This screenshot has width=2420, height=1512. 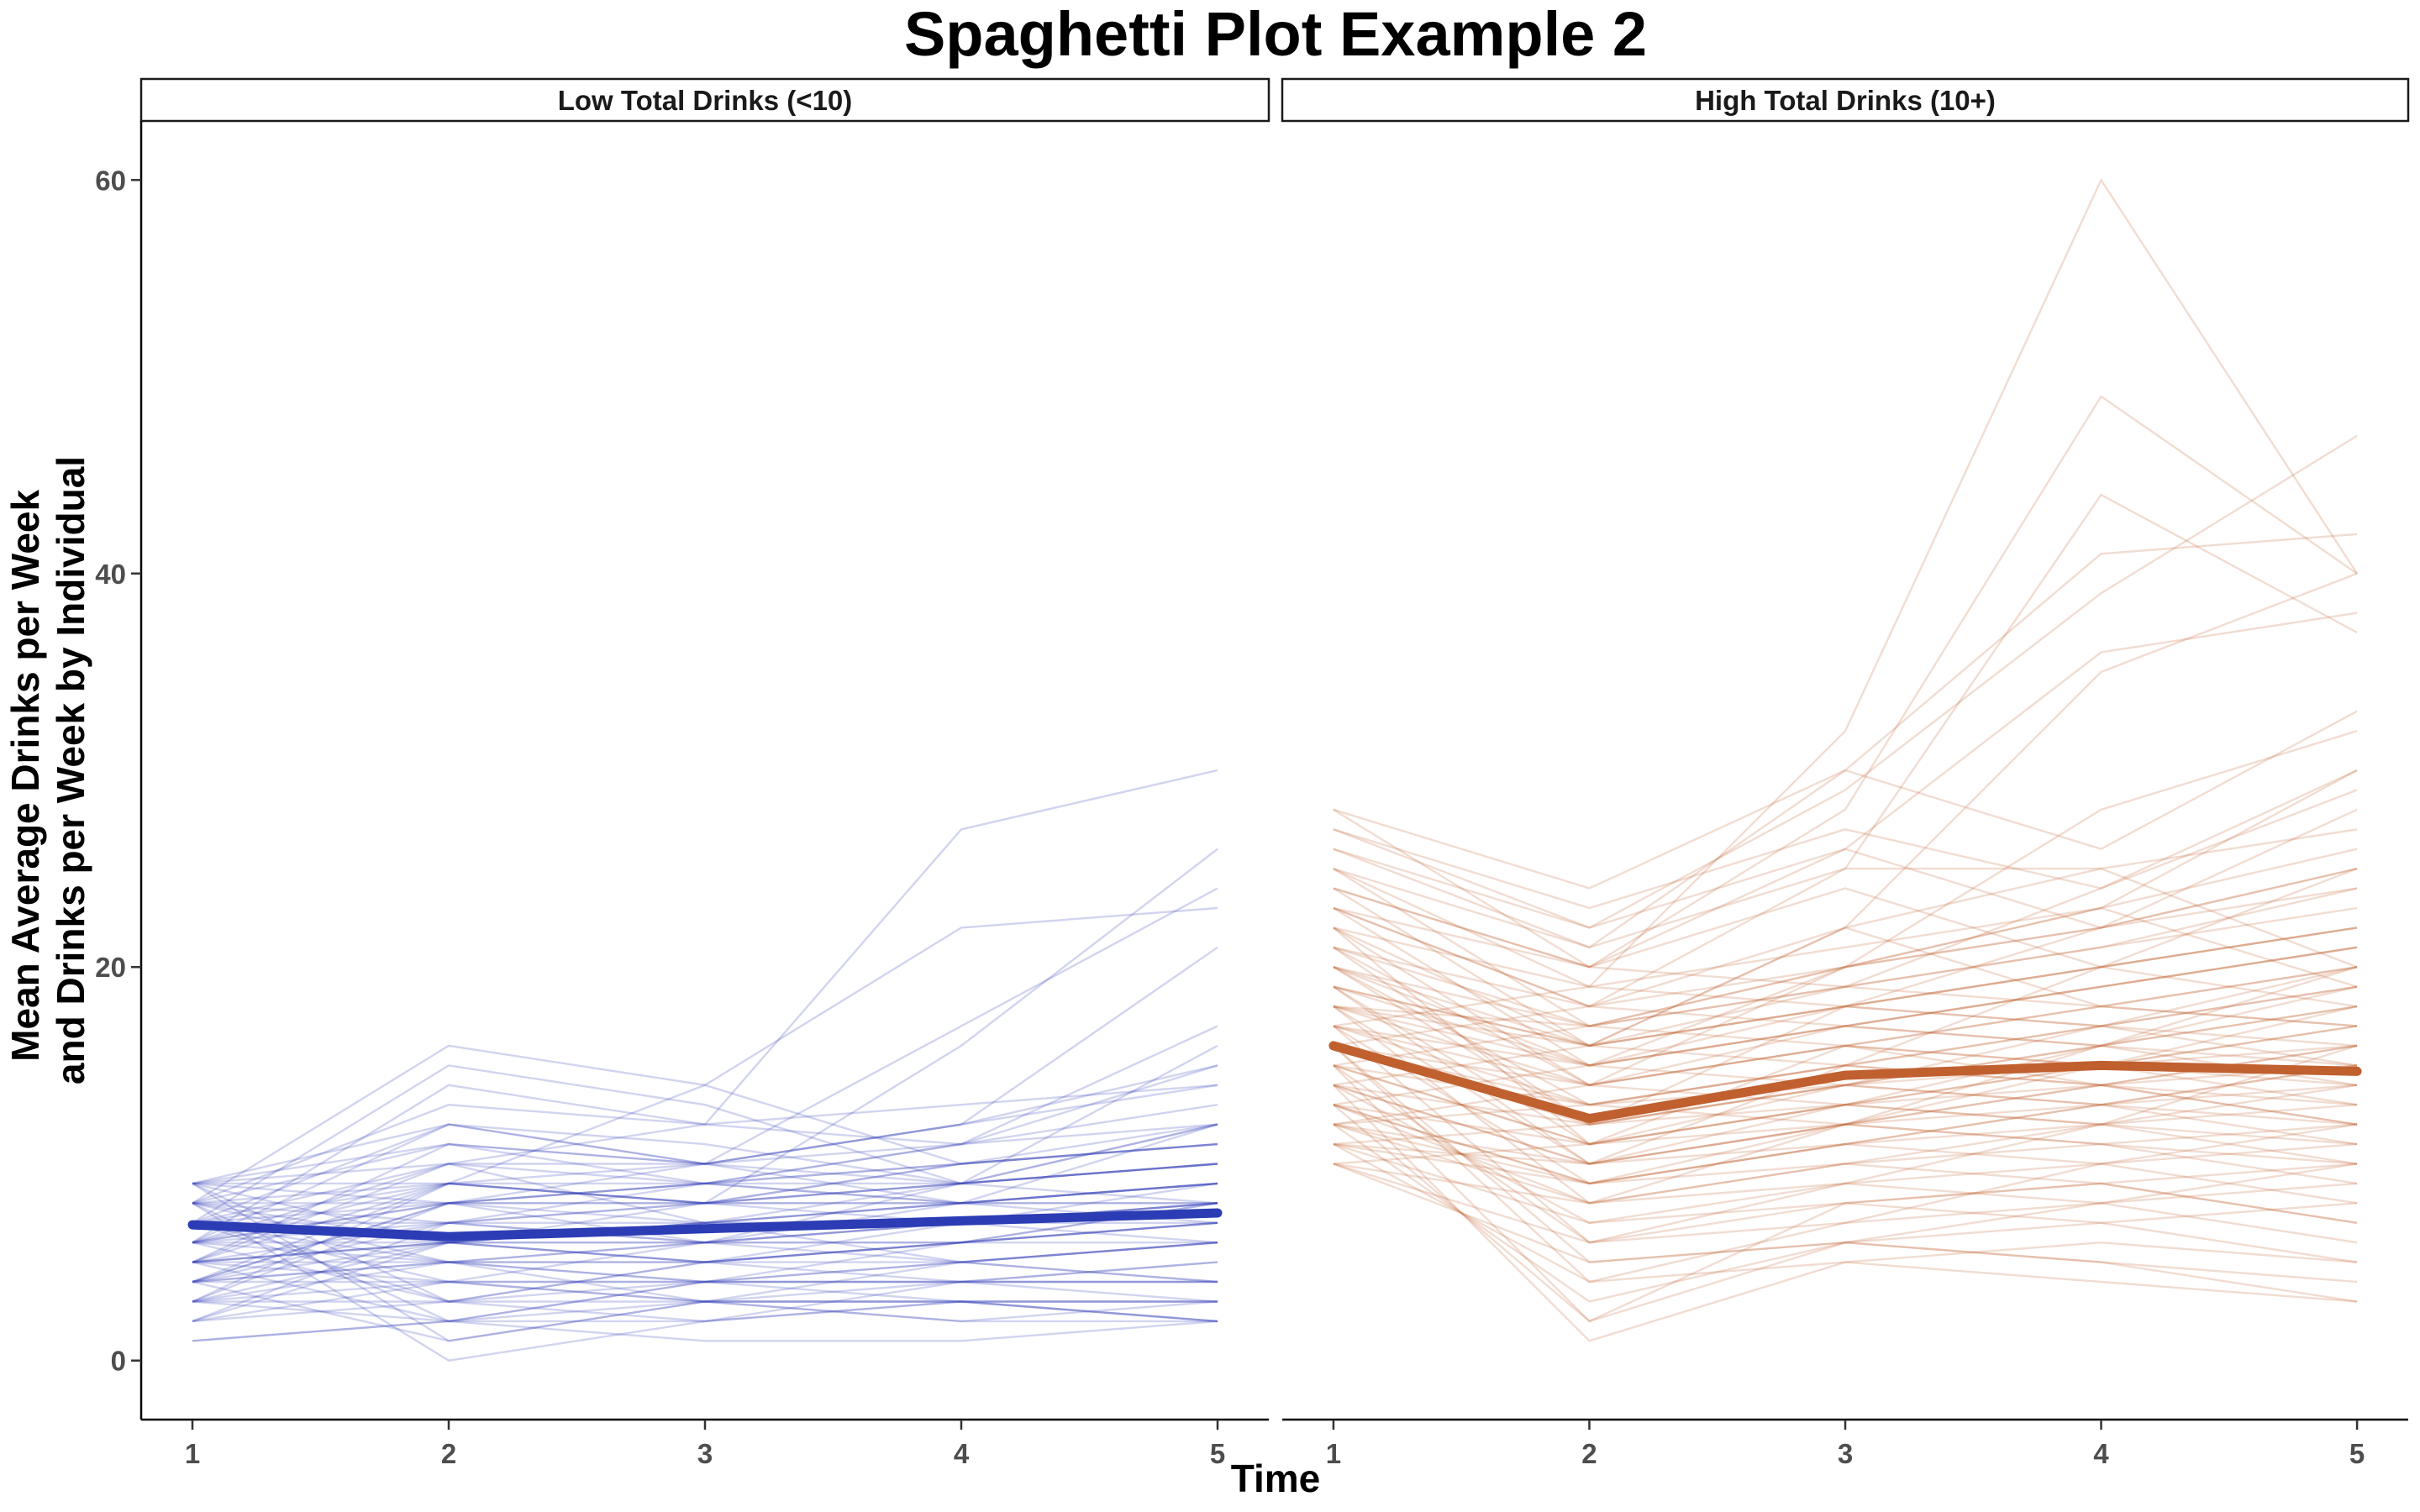 I want to click on facet-strip-label-high: High Total Drinks (10+), so click(x=1846, y=100).